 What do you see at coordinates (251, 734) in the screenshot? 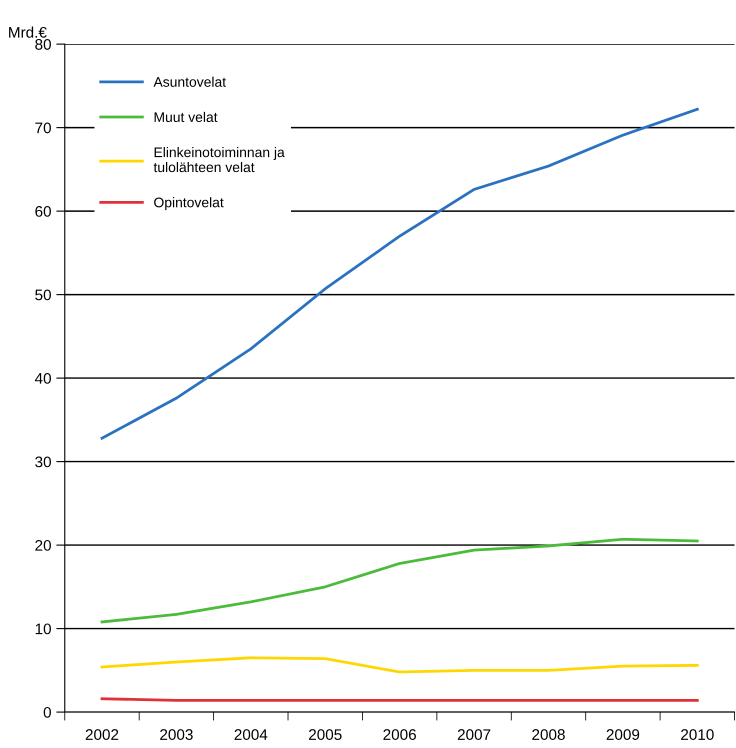
I see `x-tick-label: 2004` at bounding box center [251, 734].